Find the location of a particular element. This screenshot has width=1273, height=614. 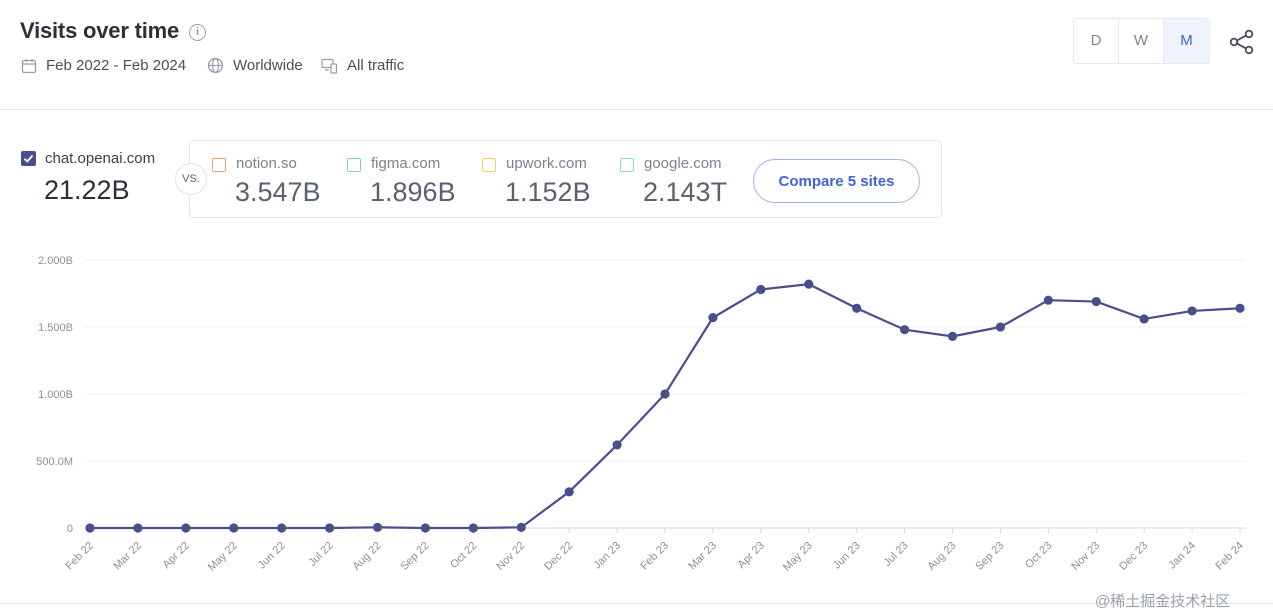

x-tick-label: Jan 23 is located at coordinates (607, 556).